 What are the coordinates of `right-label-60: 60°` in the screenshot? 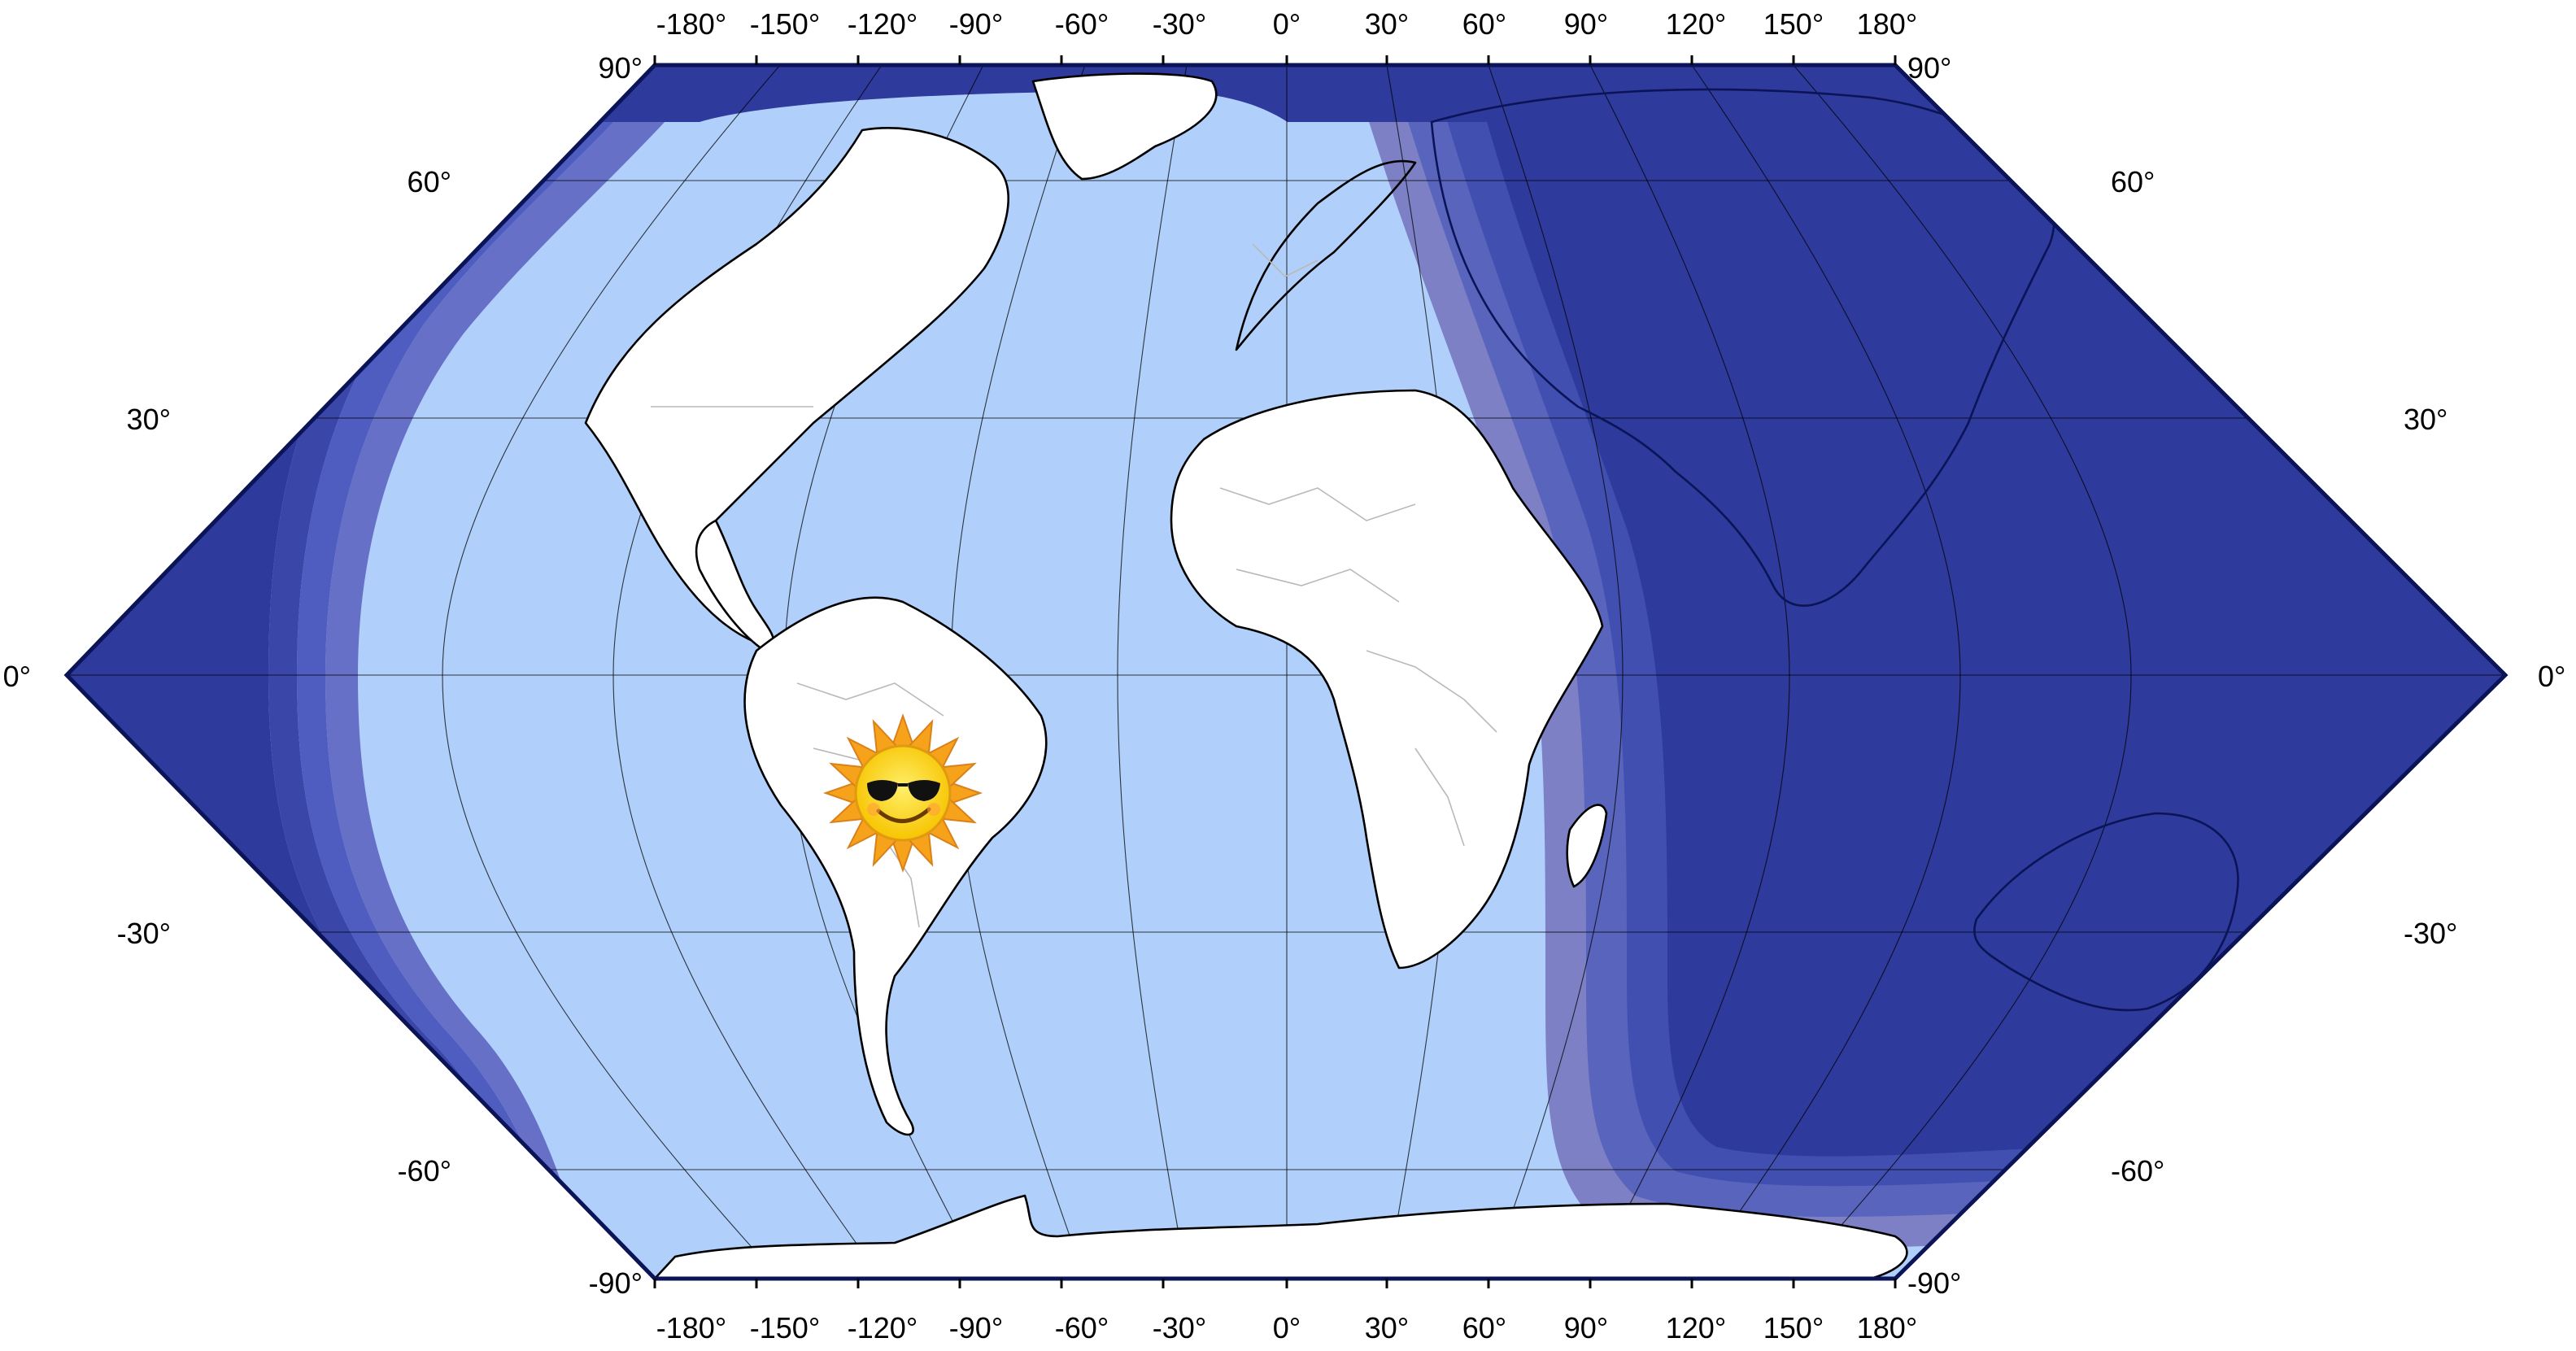 It's located at (2133, 182).